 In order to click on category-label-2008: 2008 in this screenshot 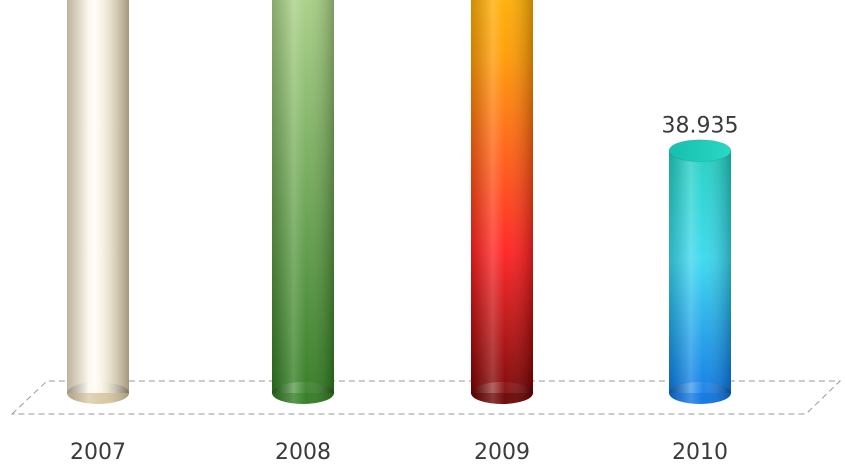, I will do `click(303, 452)`.